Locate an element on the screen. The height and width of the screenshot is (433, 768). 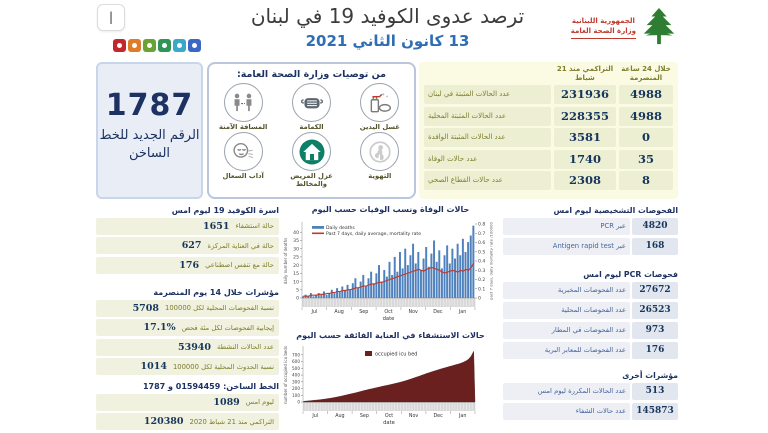
ventilation-icon is located at coordinates (380, 151).